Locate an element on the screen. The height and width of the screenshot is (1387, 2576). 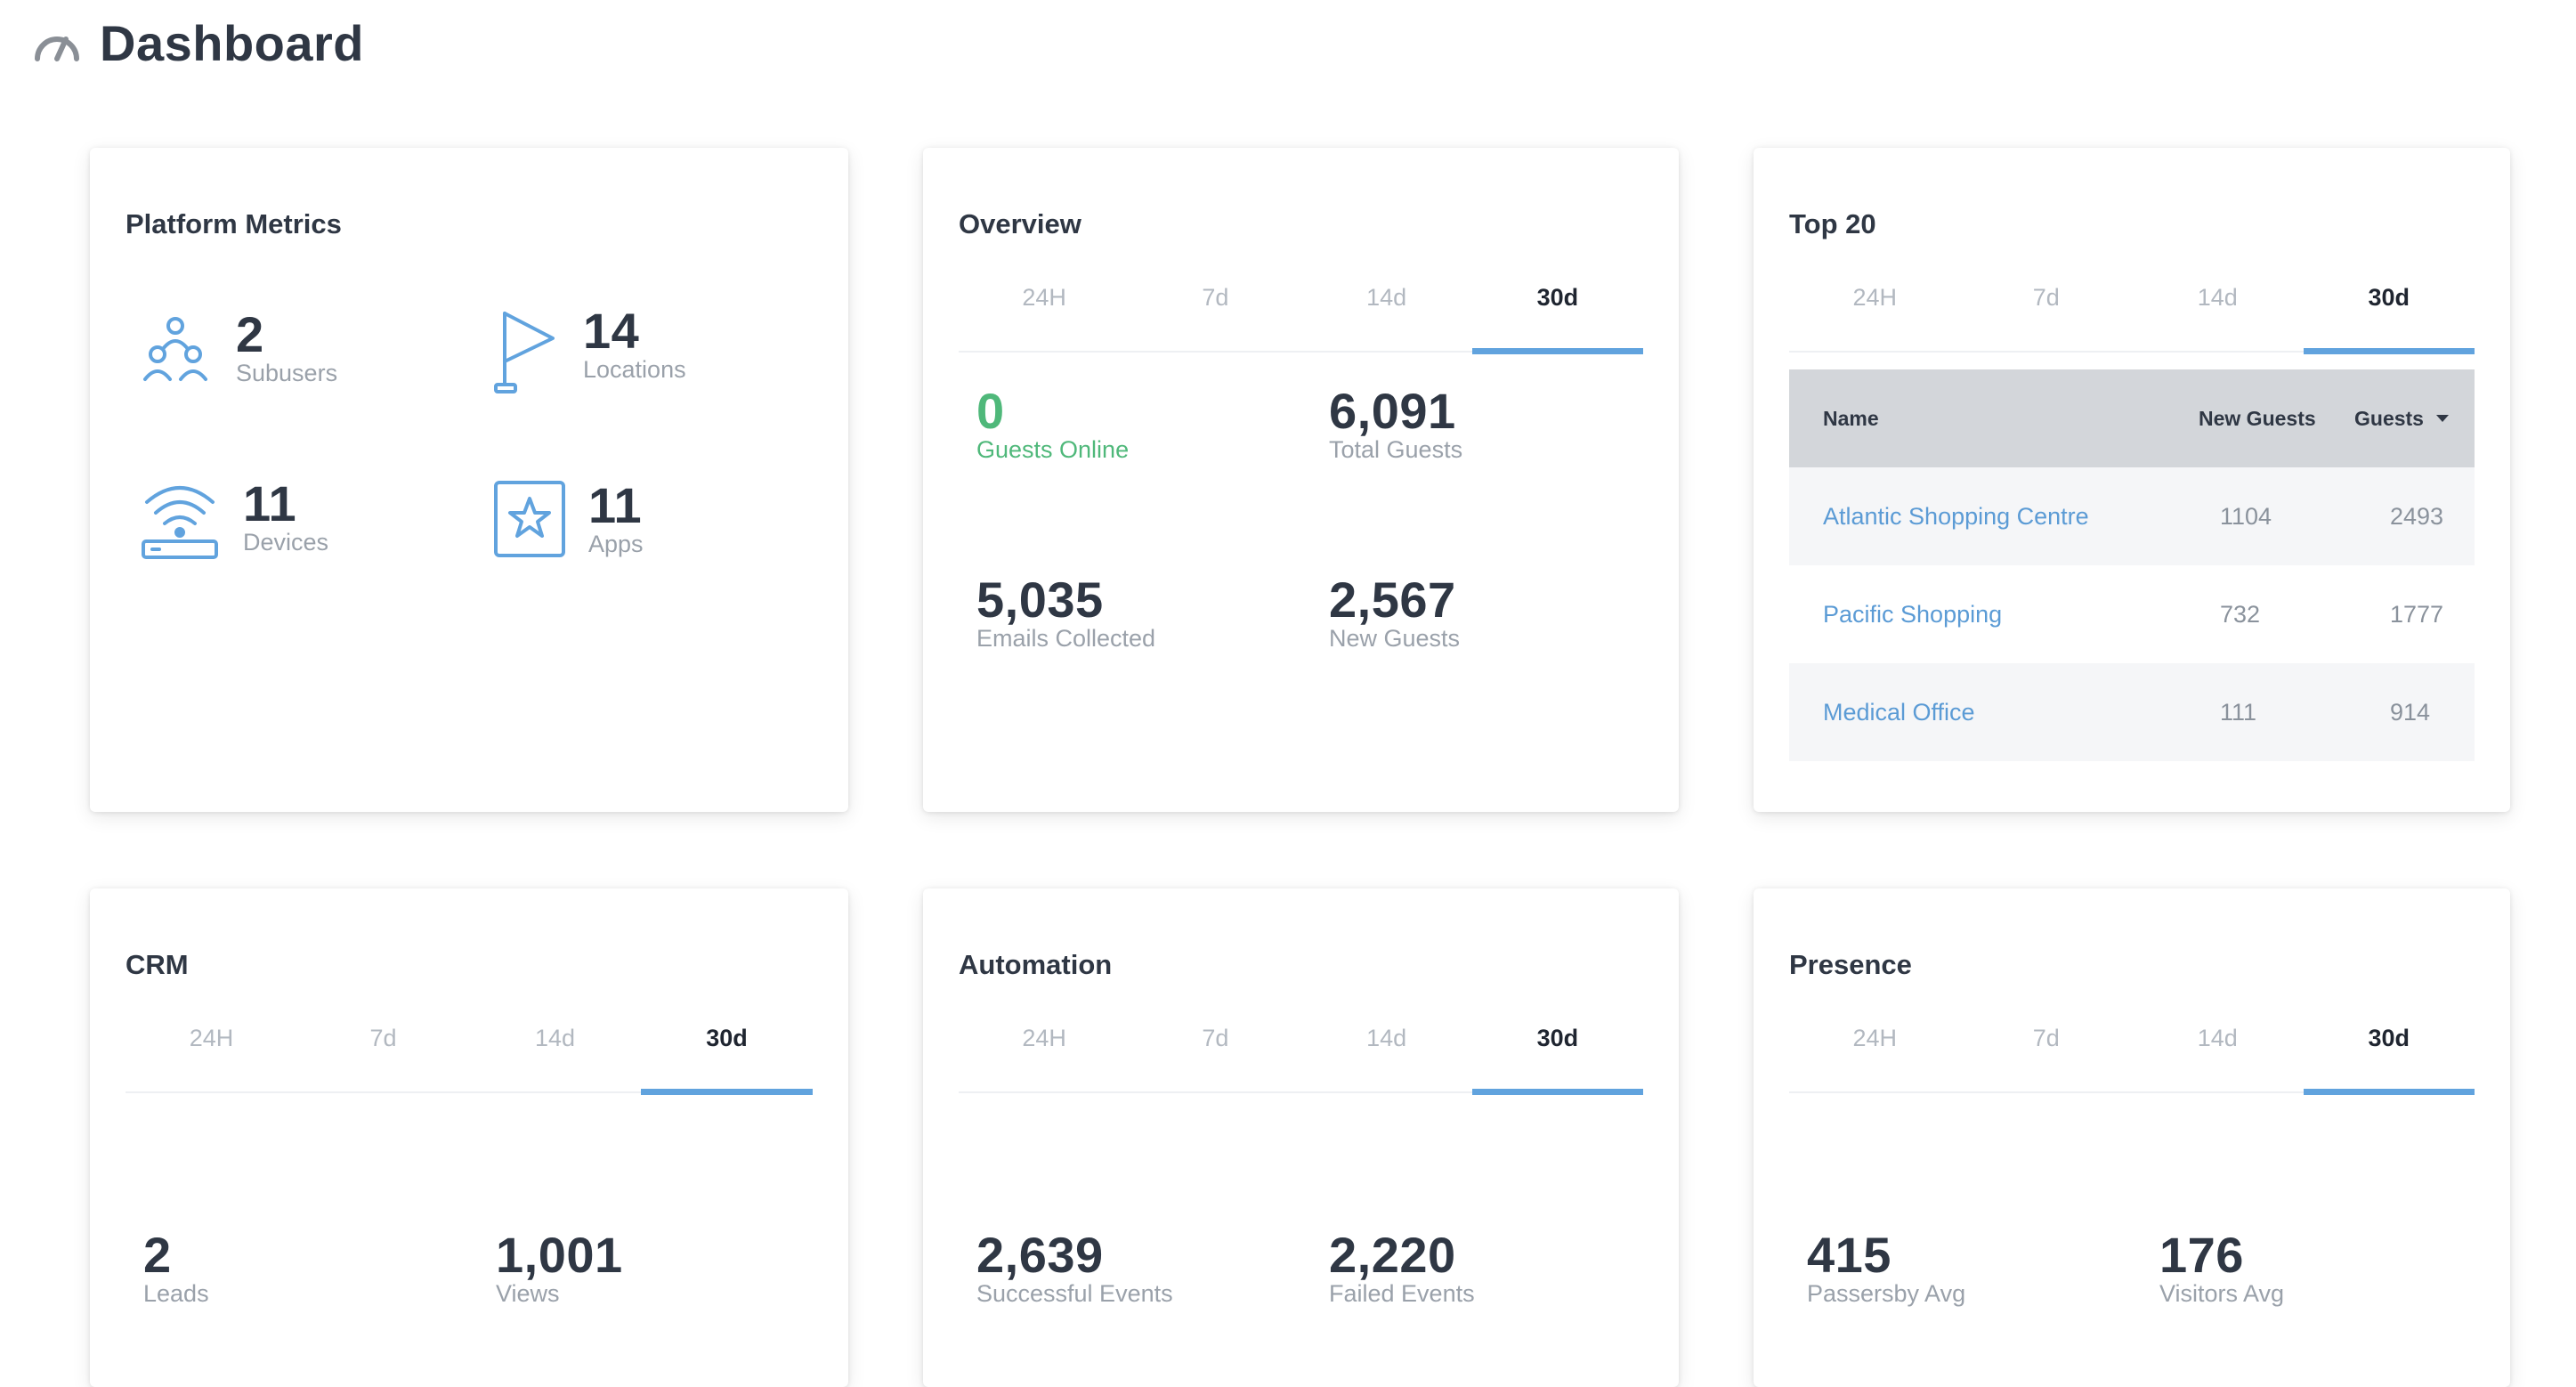
passersby-avg-stat: 415 Passersby Avg is located at coordinates (1886, 1267).